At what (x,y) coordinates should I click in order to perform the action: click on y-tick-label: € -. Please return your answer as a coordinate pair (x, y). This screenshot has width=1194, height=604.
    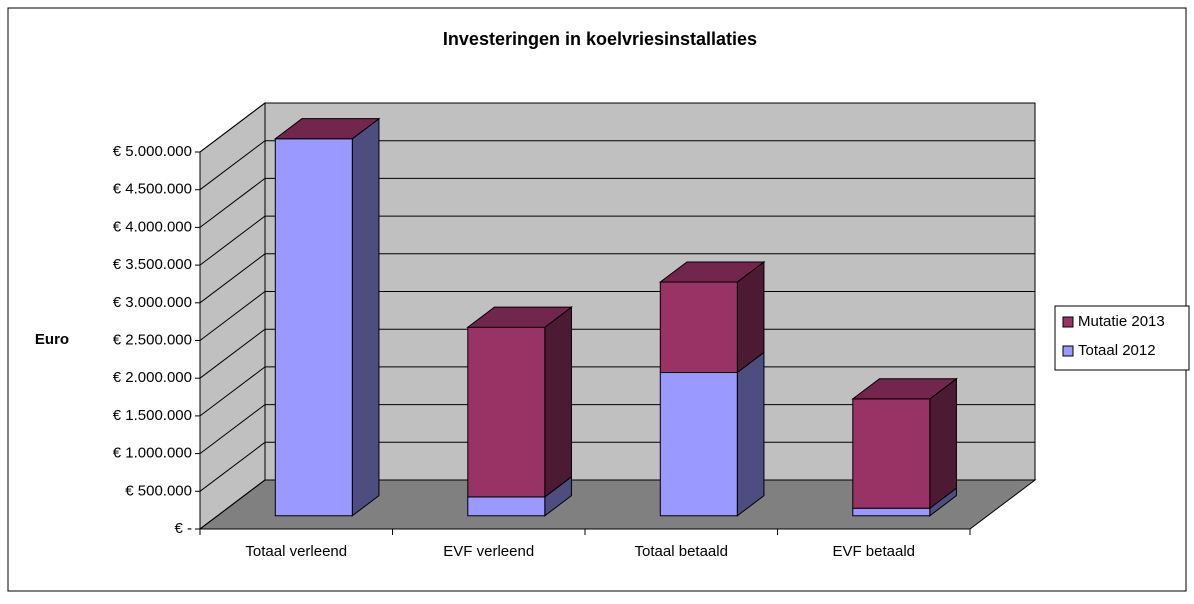
    Looking at the image, I should click on (183, 528).